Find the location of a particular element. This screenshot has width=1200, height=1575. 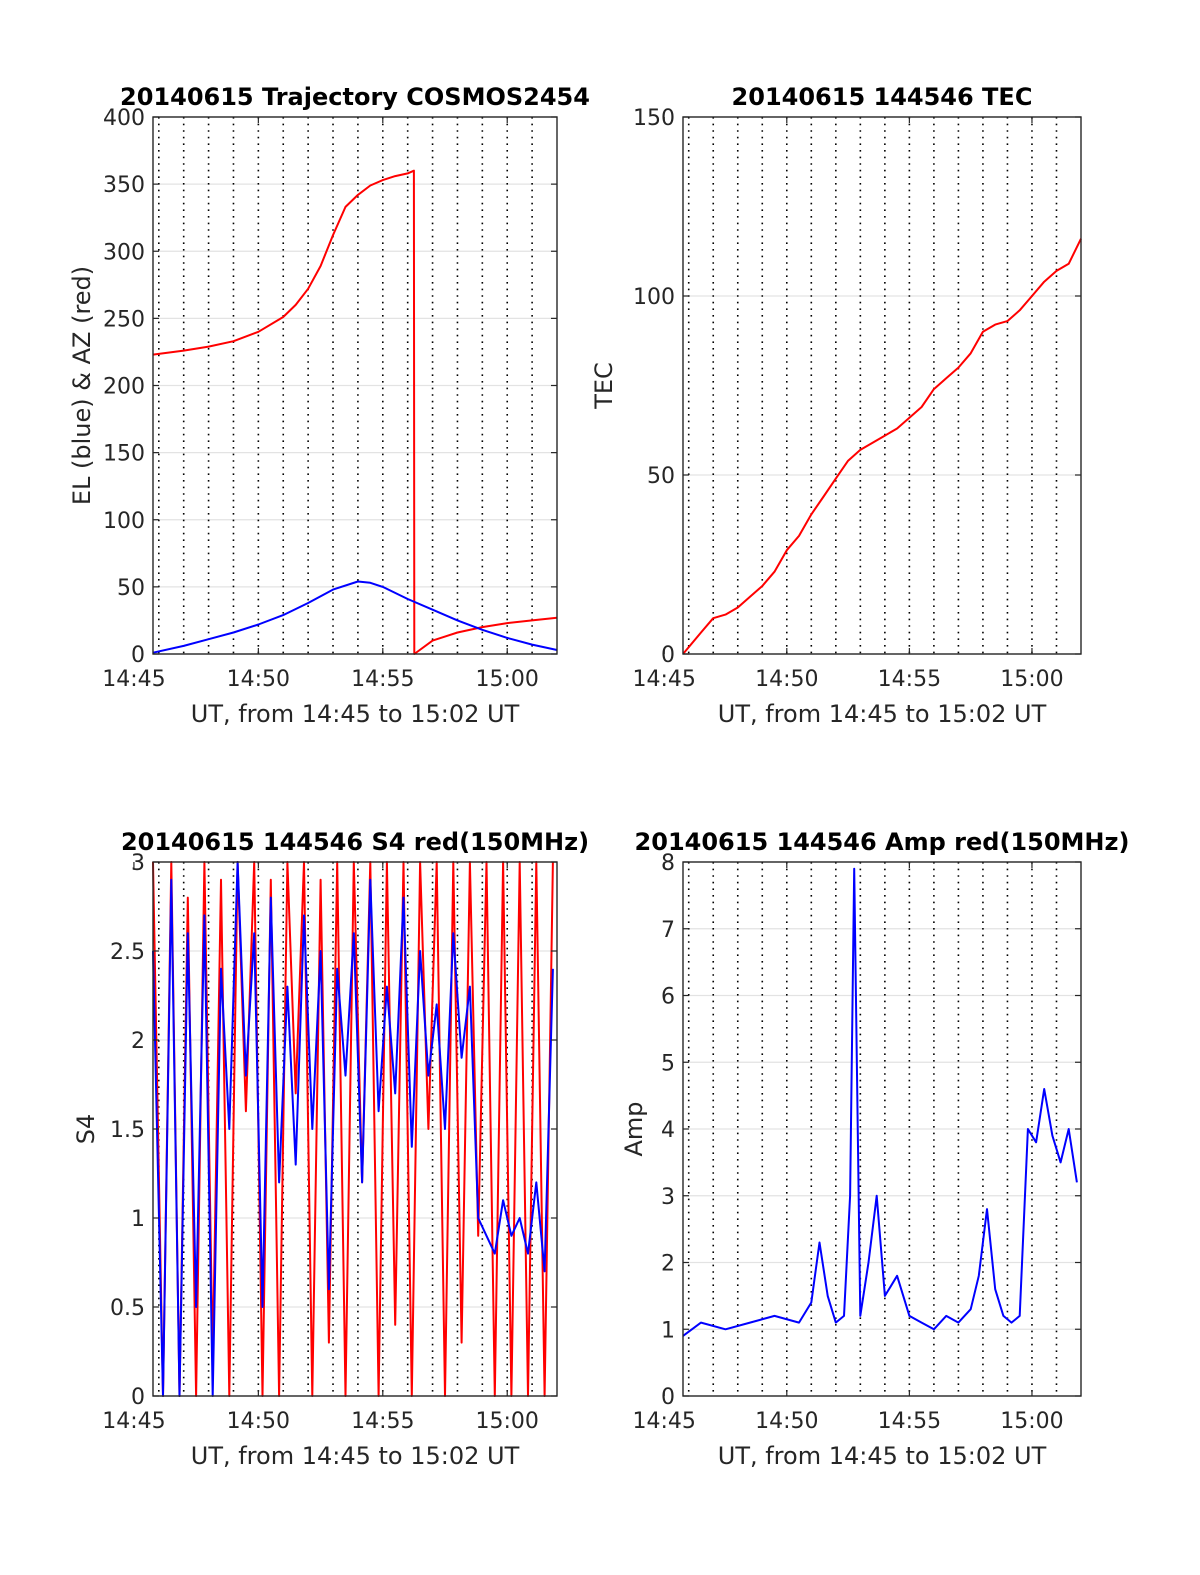

y-tick-label: 5 is located at coordinates (668, 1063).